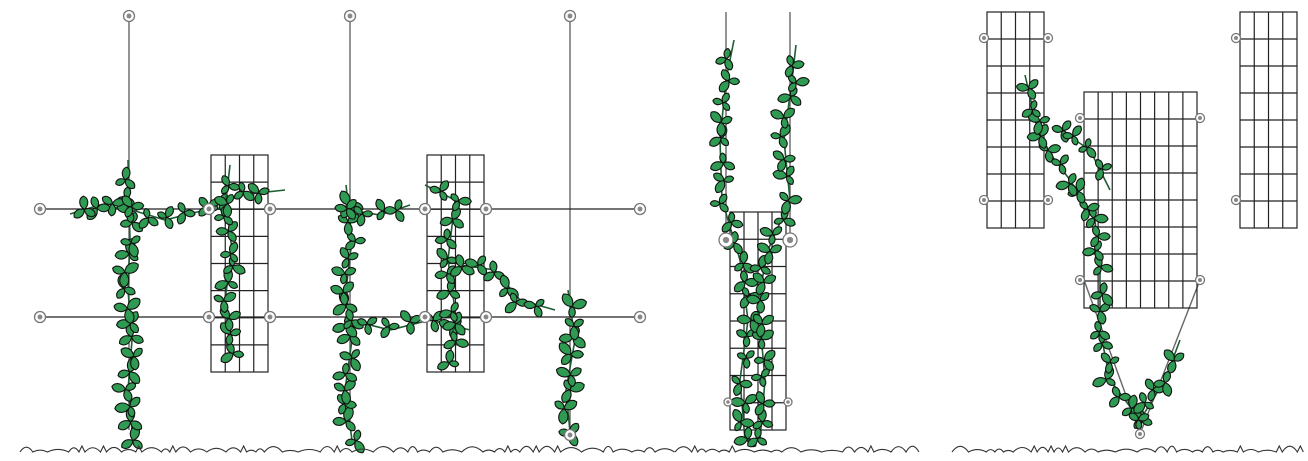  I want to click on ground-line, so click(347, 449).